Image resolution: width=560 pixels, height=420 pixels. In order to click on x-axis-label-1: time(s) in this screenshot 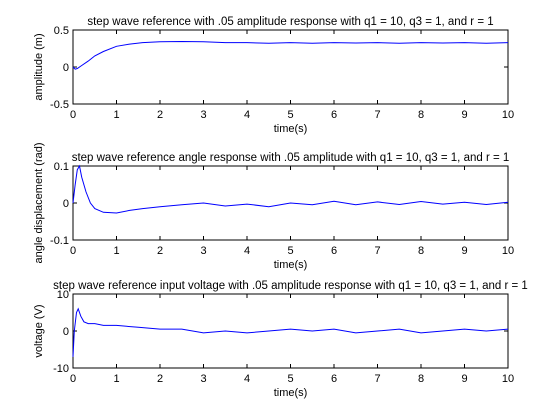, I will do `click(291, 129)`.